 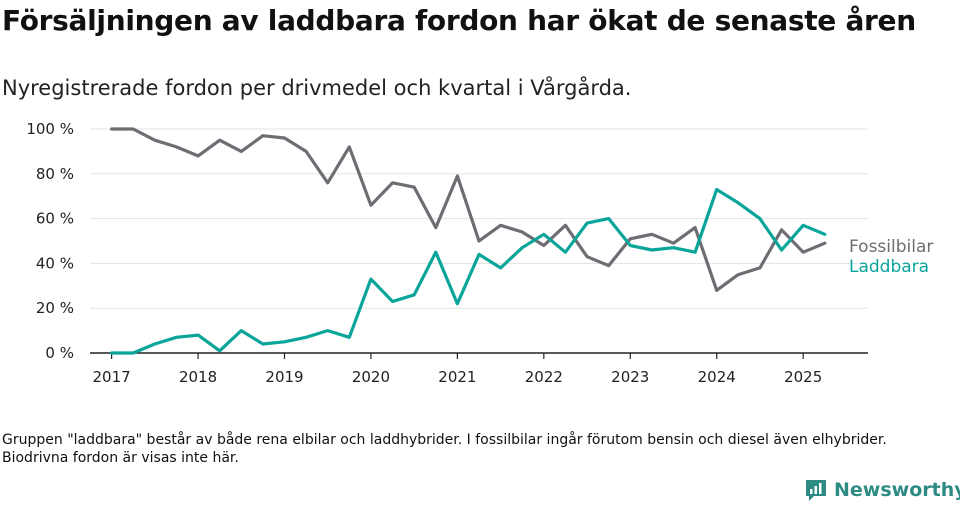 I want to click on newsworthy-logo-icon, so click(x=816, y=490).